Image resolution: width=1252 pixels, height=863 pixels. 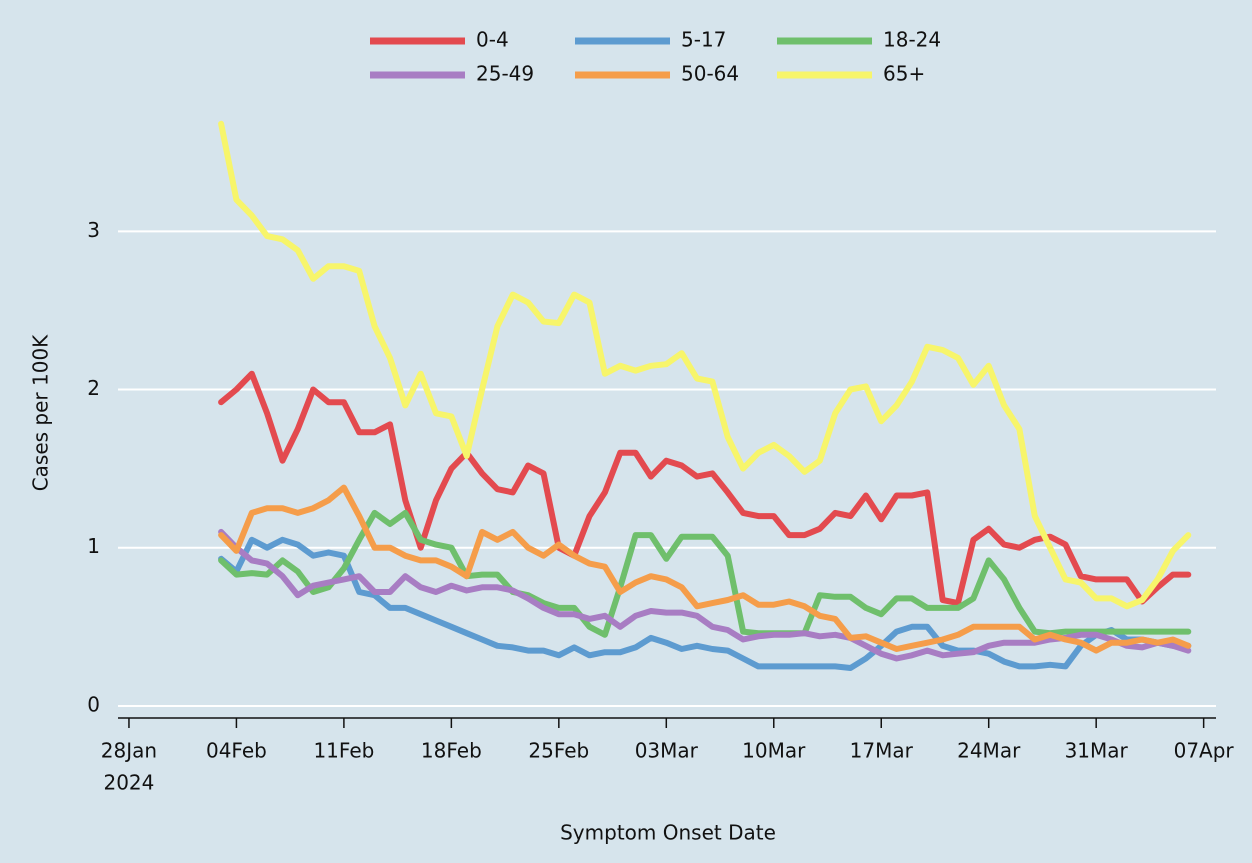 I want to click on y-tick-label: 0, so click(x=93, y=704).